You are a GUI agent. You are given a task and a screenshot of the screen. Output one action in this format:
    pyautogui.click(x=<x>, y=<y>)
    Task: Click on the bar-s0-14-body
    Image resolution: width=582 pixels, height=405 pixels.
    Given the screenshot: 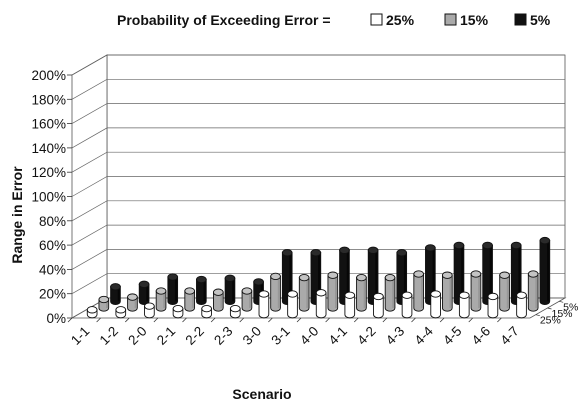 What is the action you would take?
    pyautogui.click(x=493, y=307)
    